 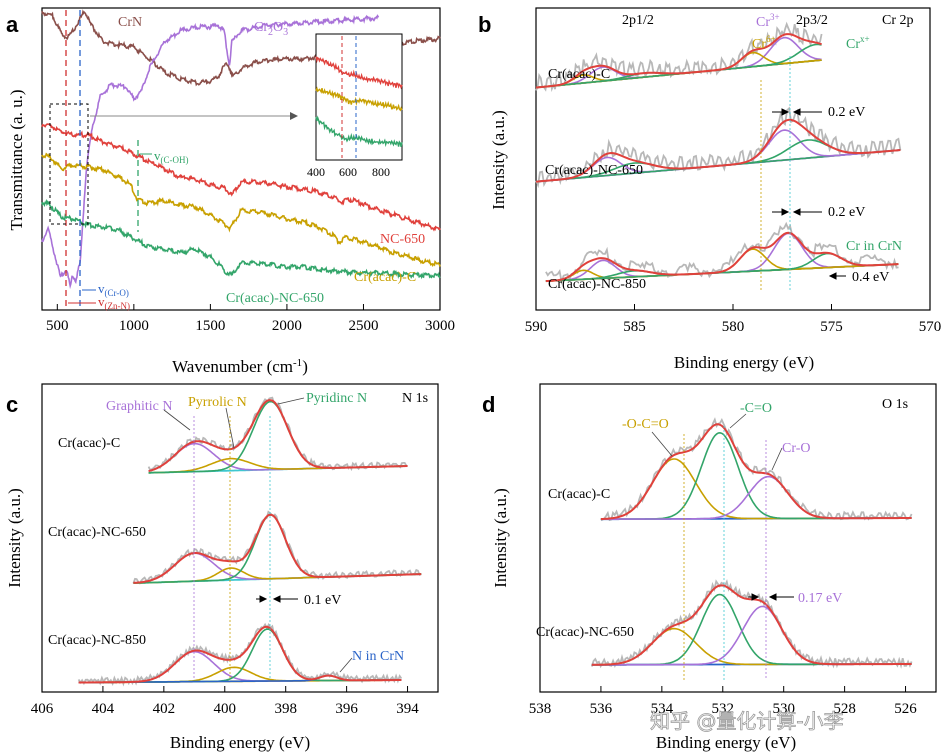 What do you see at coordinates (103, 709) in the screenshot?
I see `c-tick-label-1: 404` at bounding box center [103, 709].